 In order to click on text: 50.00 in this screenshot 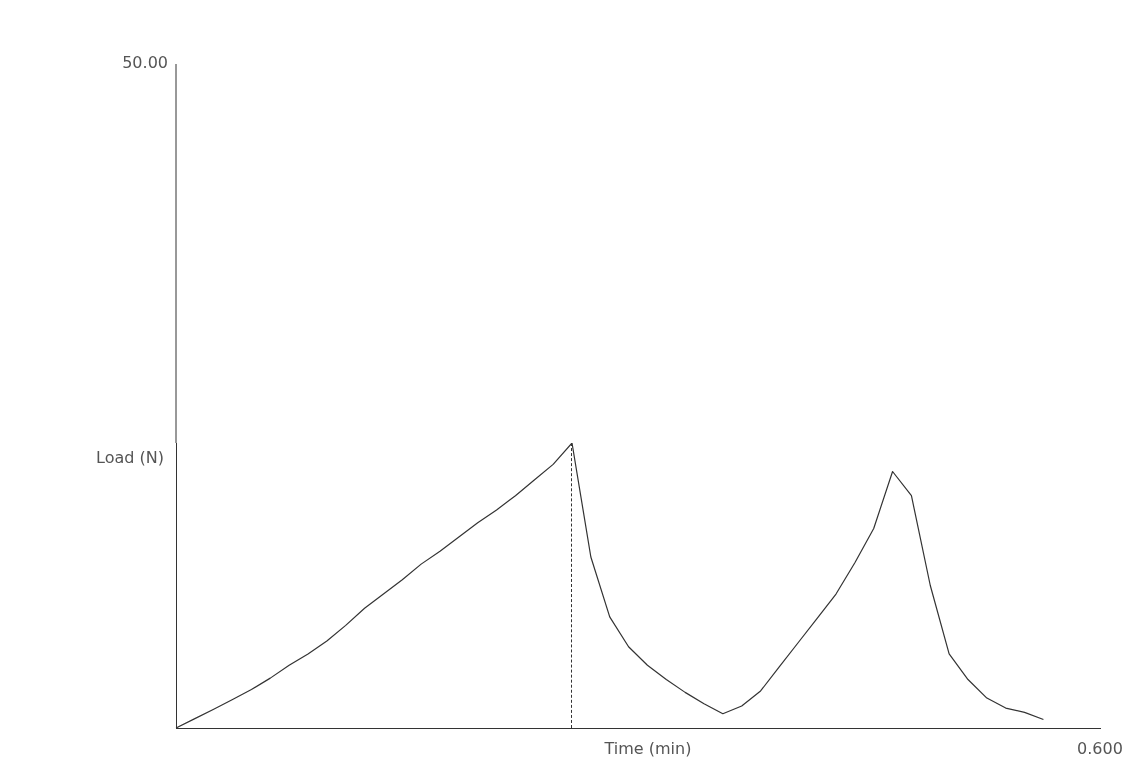, I will do `click(145, 63)`.